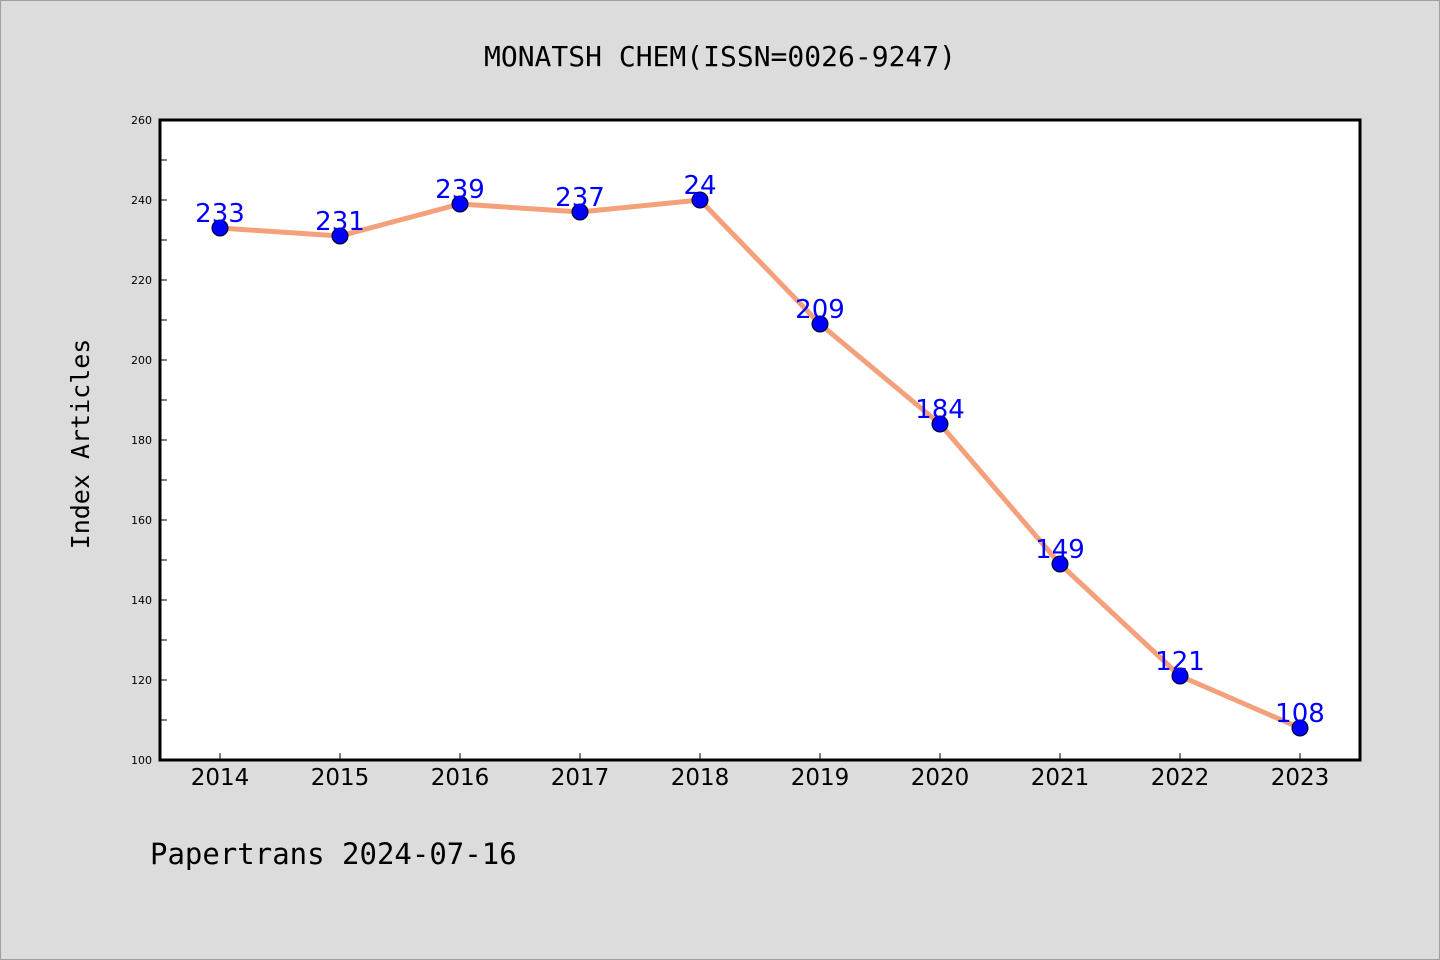  What do you see at coordinates (340, 778) in the screenshot?
I see `x-tick-label: 2015` at bounding box center [340, 778].